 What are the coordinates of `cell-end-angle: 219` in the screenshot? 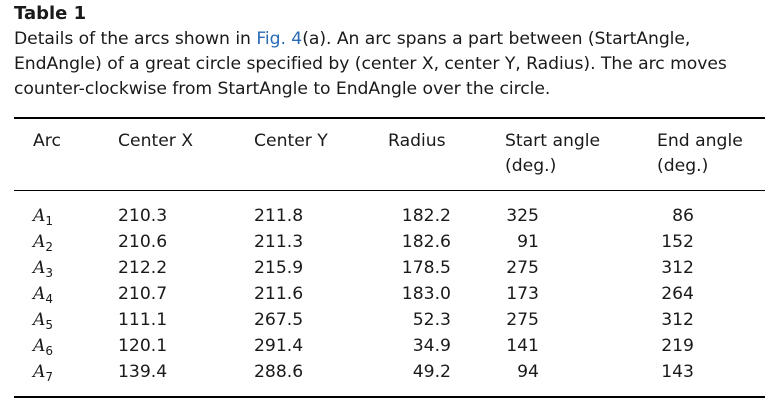 It's located at (677, 346).